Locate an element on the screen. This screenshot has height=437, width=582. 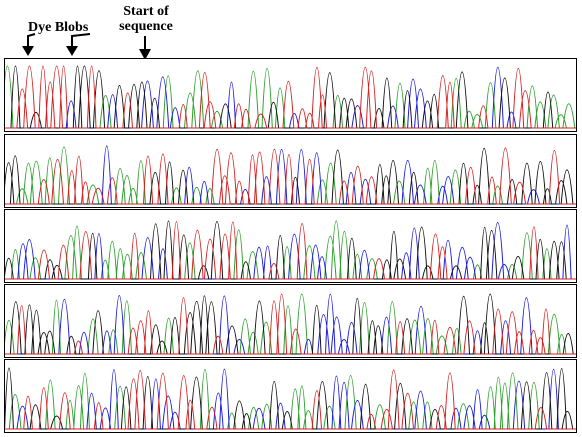
dye-blobs-bracket-right is located at coordinates (81, 39).